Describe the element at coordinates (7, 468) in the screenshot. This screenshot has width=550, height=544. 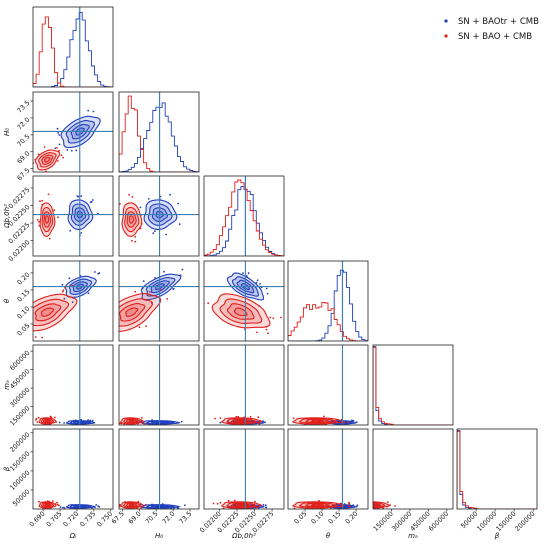
I see `y-axis-label: β` at that location.